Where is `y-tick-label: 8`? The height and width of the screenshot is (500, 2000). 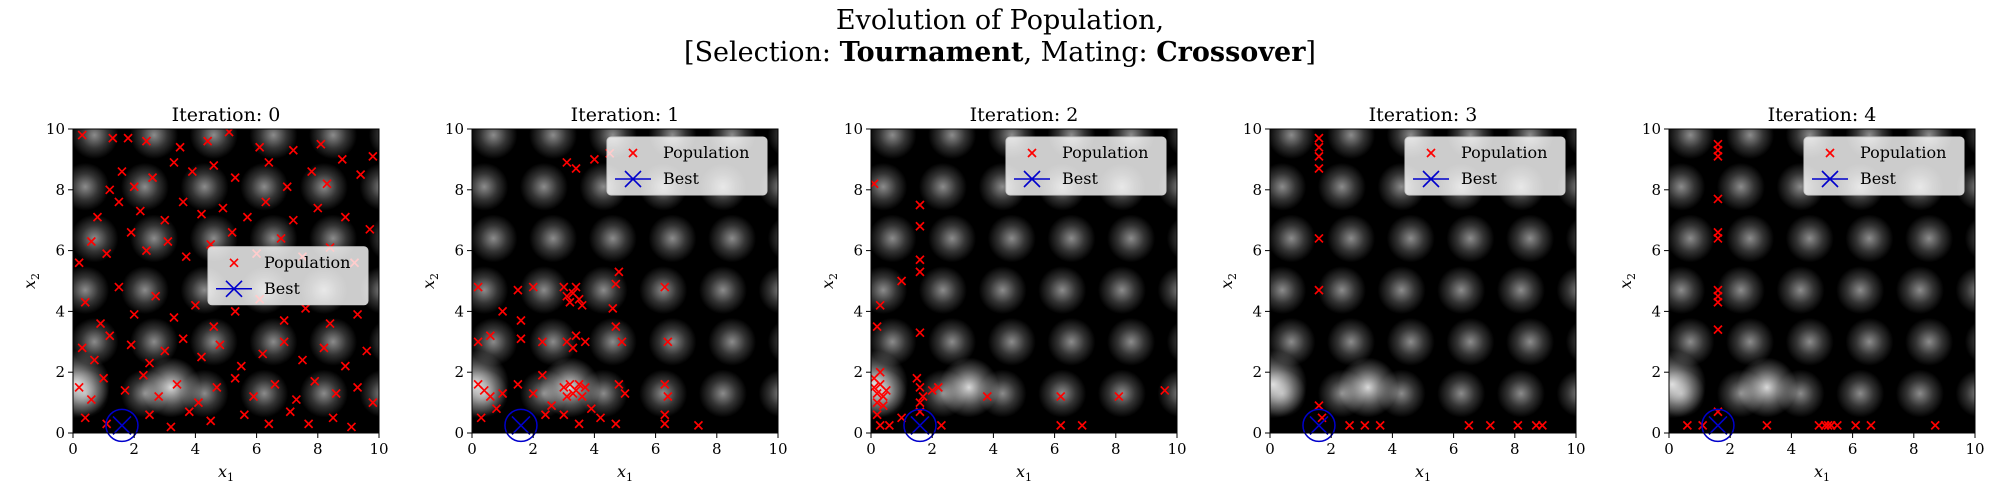 y-tick-label: 8 is located at coordinates (459, 190).